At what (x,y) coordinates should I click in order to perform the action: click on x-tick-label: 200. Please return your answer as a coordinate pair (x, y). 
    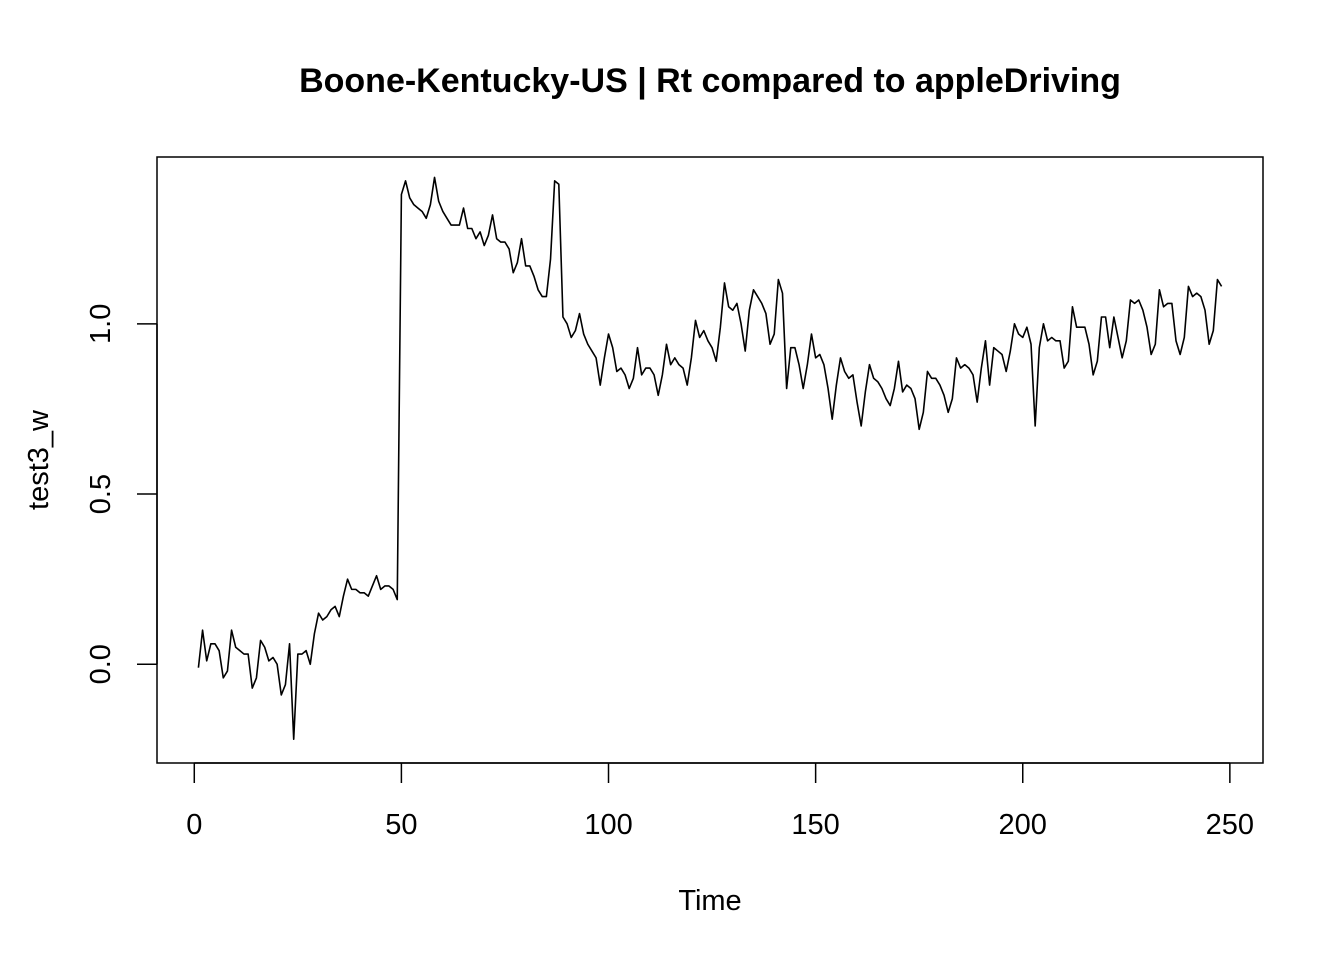
    Looking at the image, I should click on (1023, 825).